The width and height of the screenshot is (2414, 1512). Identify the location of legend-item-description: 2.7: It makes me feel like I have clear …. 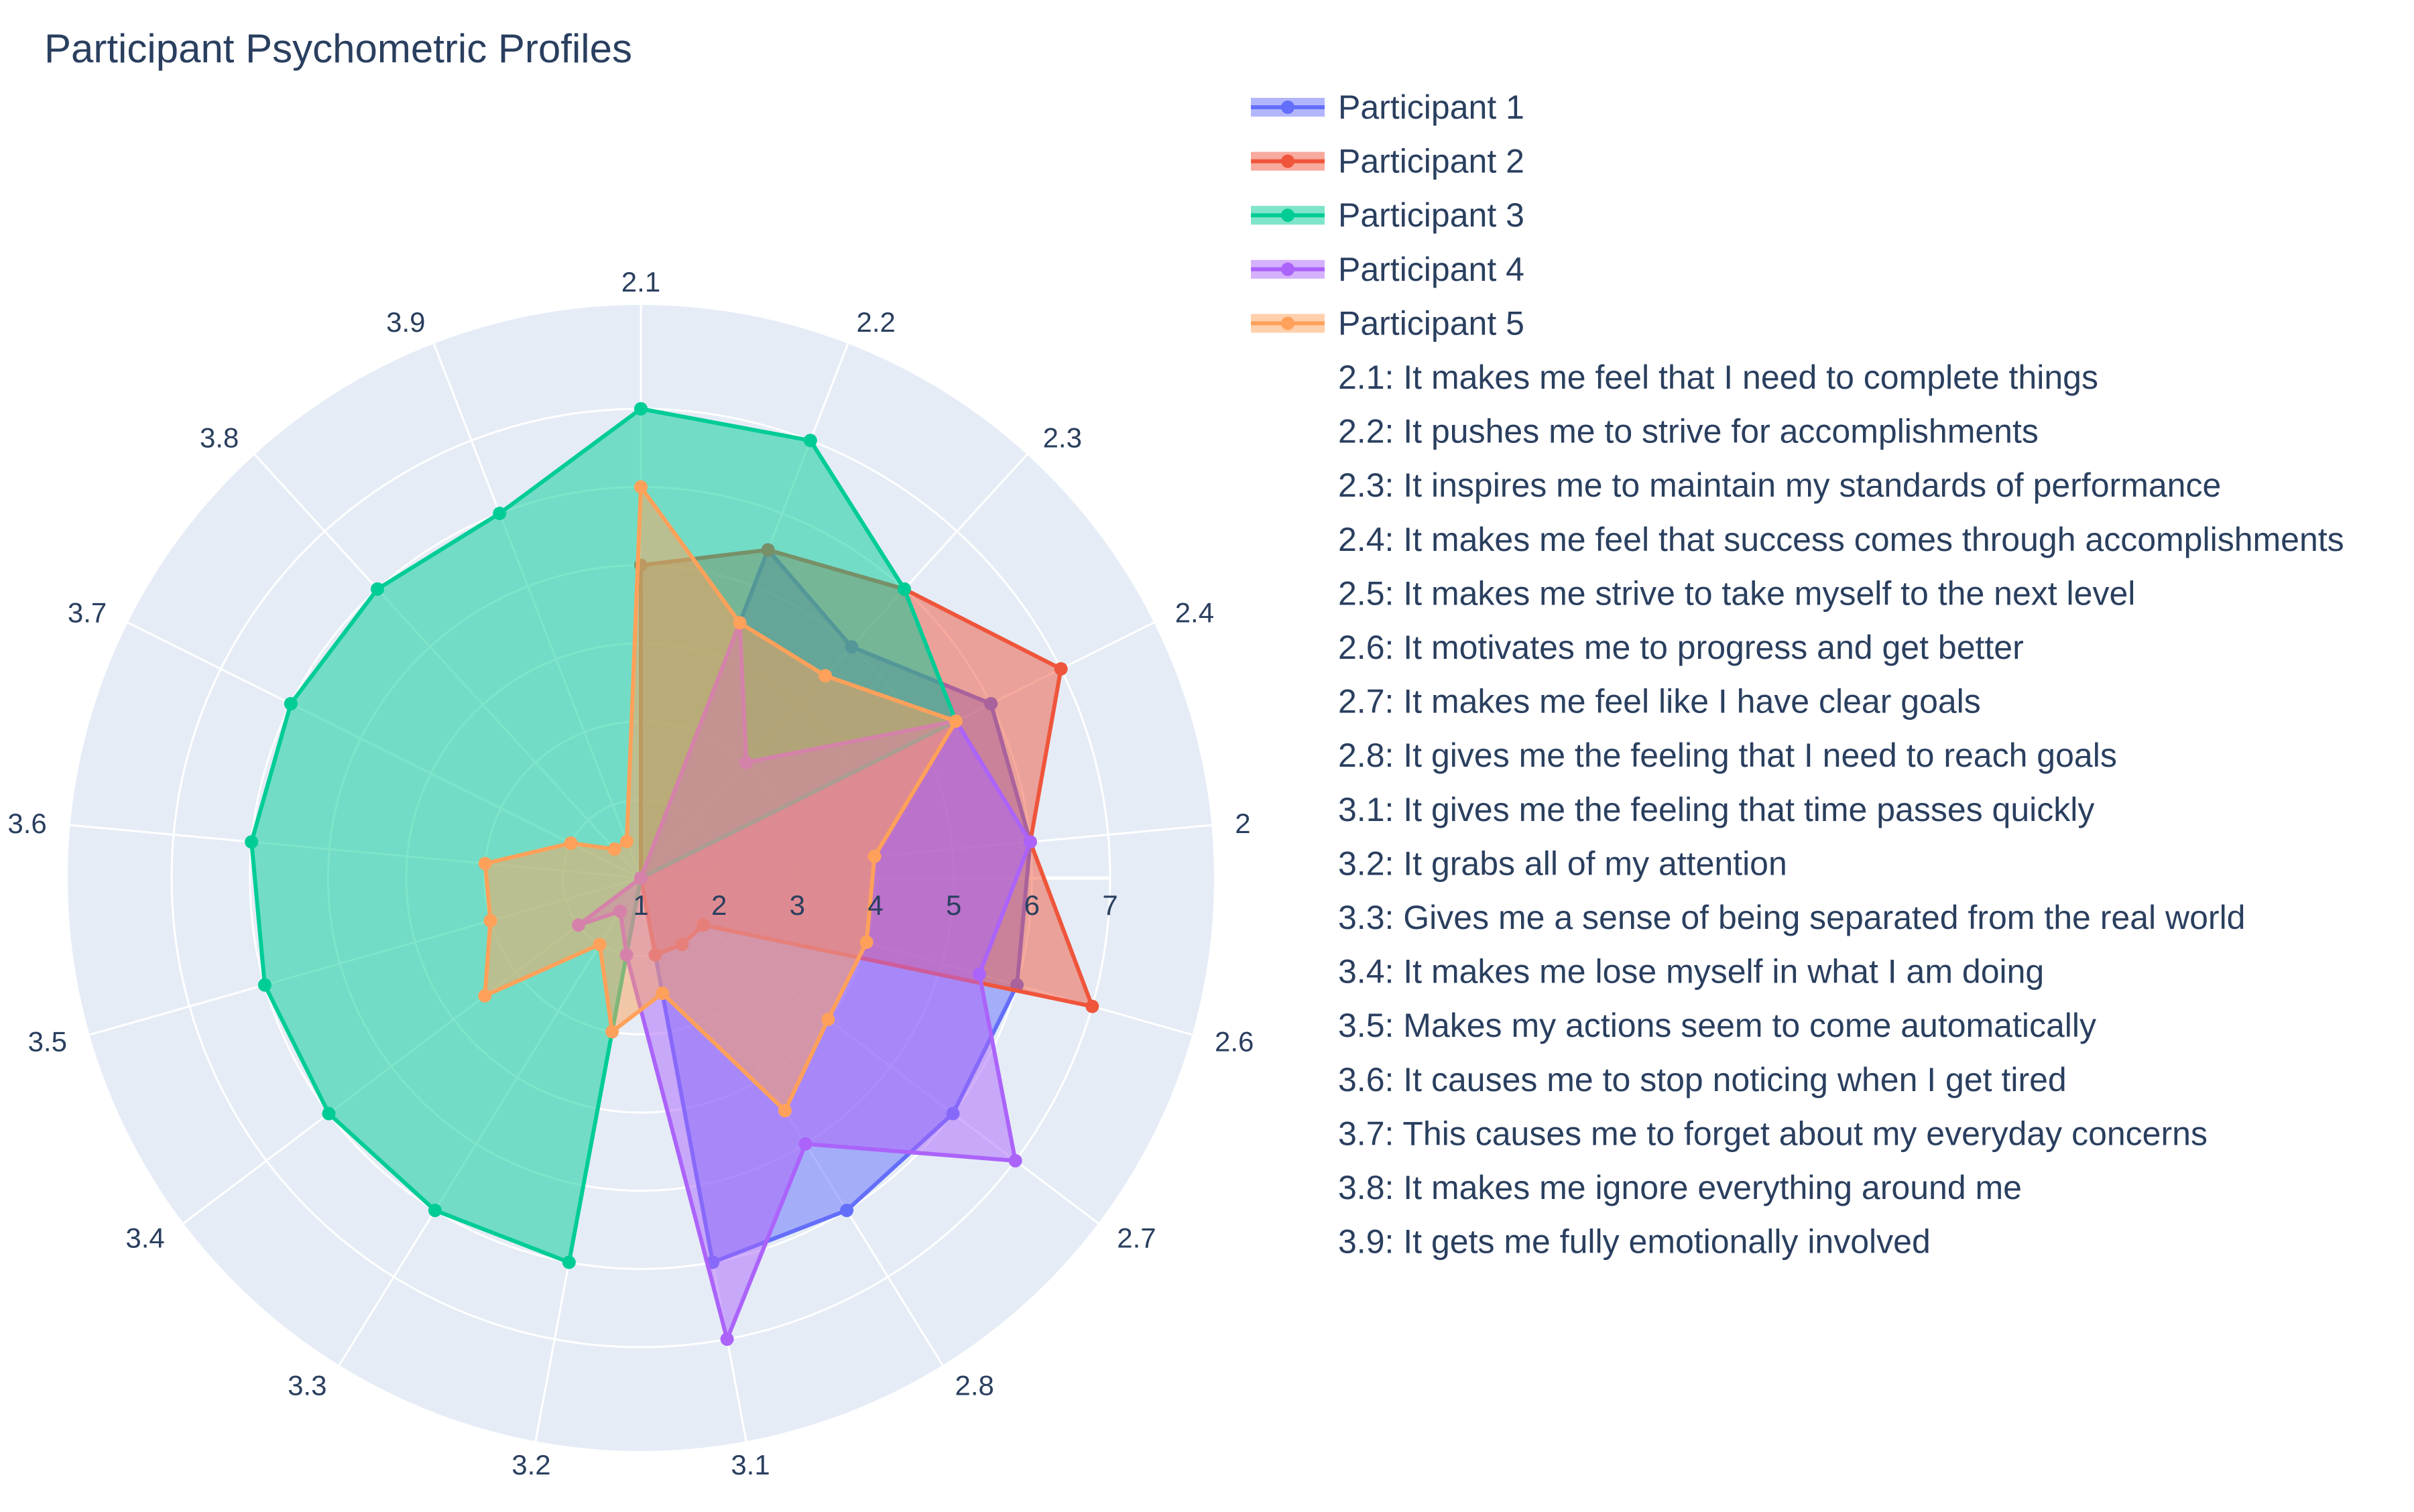
(1660, 702).